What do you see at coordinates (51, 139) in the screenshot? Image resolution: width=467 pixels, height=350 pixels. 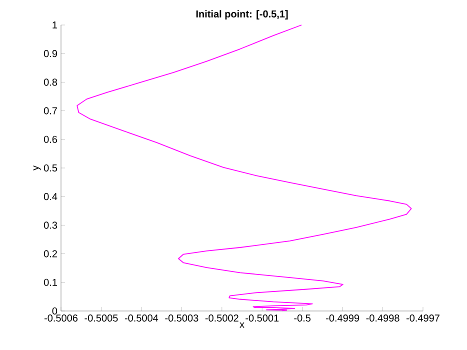 I see `y-tick-label: 0.6` at bounding box center [51, 139].